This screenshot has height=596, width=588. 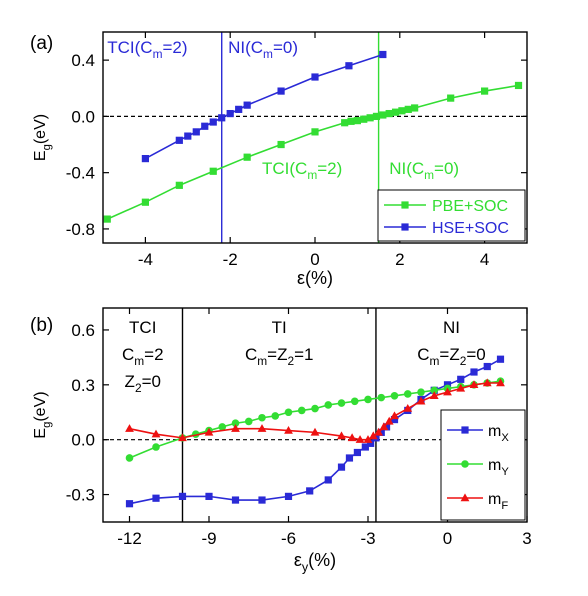 I want to click on phase-annotation: NI(Cm=0), so click(x=424, y=170).